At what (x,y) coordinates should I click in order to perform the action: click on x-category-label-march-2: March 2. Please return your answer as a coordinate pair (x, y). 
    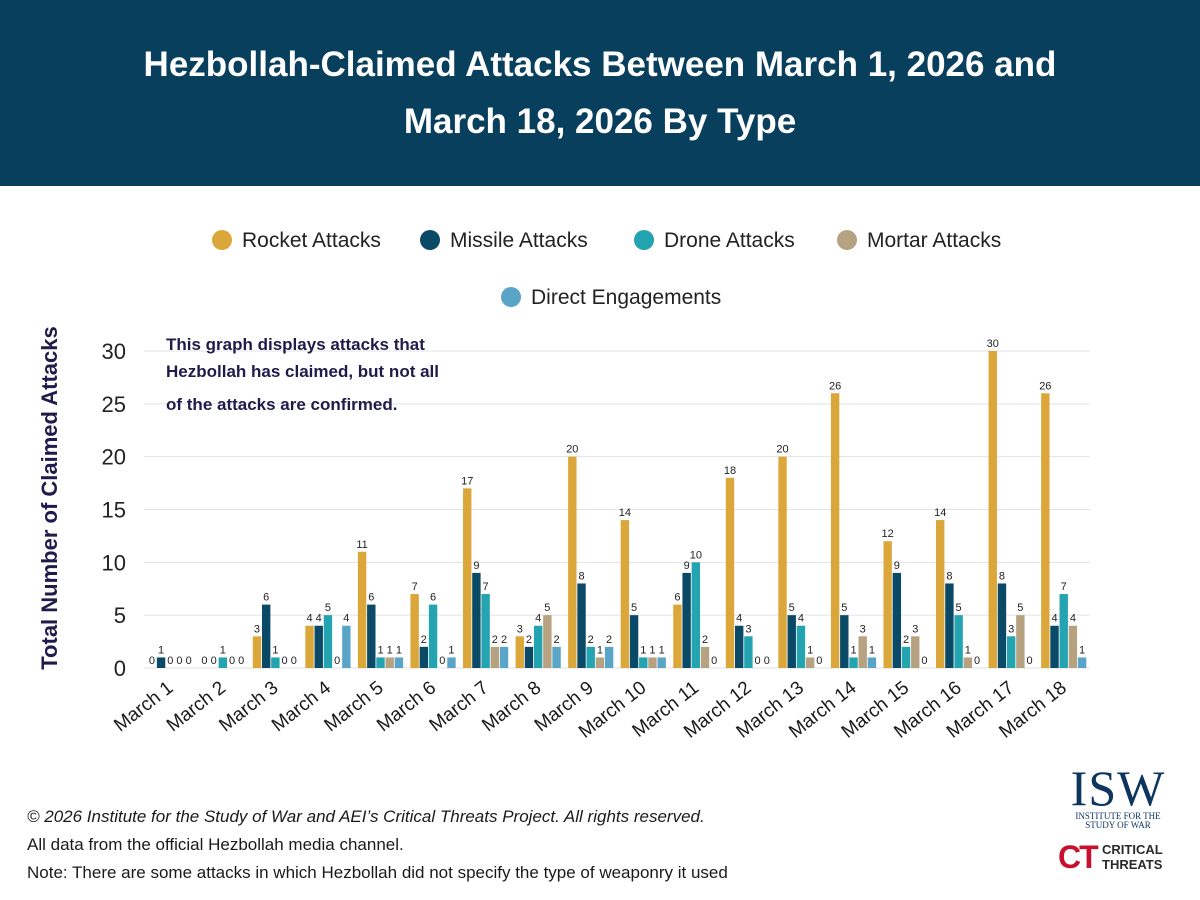
    Looking at the image, I should click on (196, 706).